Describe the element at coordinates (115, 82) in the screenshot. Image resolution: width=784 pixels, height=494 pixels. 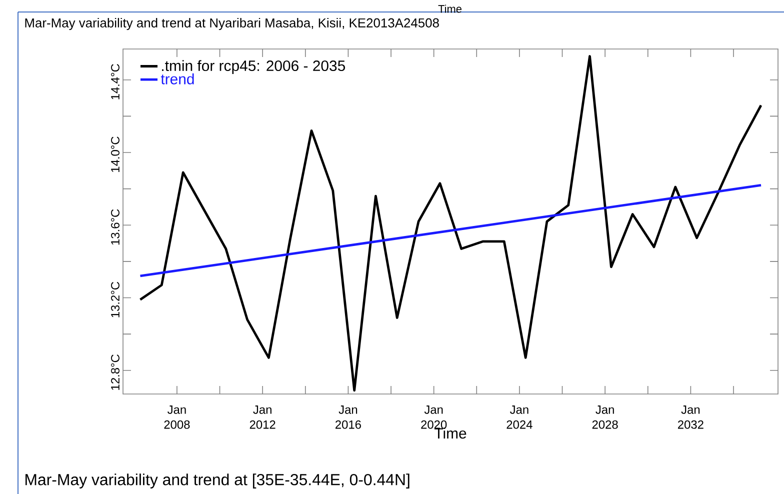
I see `y-tick-label: 14.4°C` at that location.